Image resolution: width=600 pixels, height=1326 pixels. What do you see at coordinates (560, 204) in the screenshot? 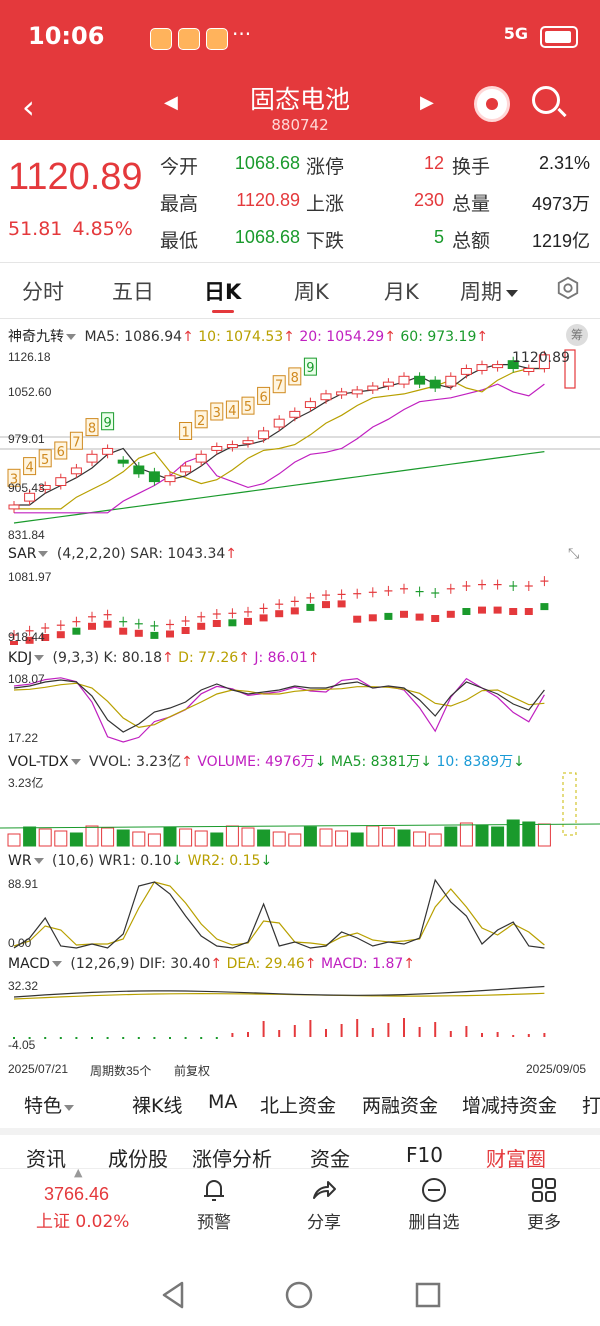
I see `quote-value: 4973万` at bounding box center [560, 204].